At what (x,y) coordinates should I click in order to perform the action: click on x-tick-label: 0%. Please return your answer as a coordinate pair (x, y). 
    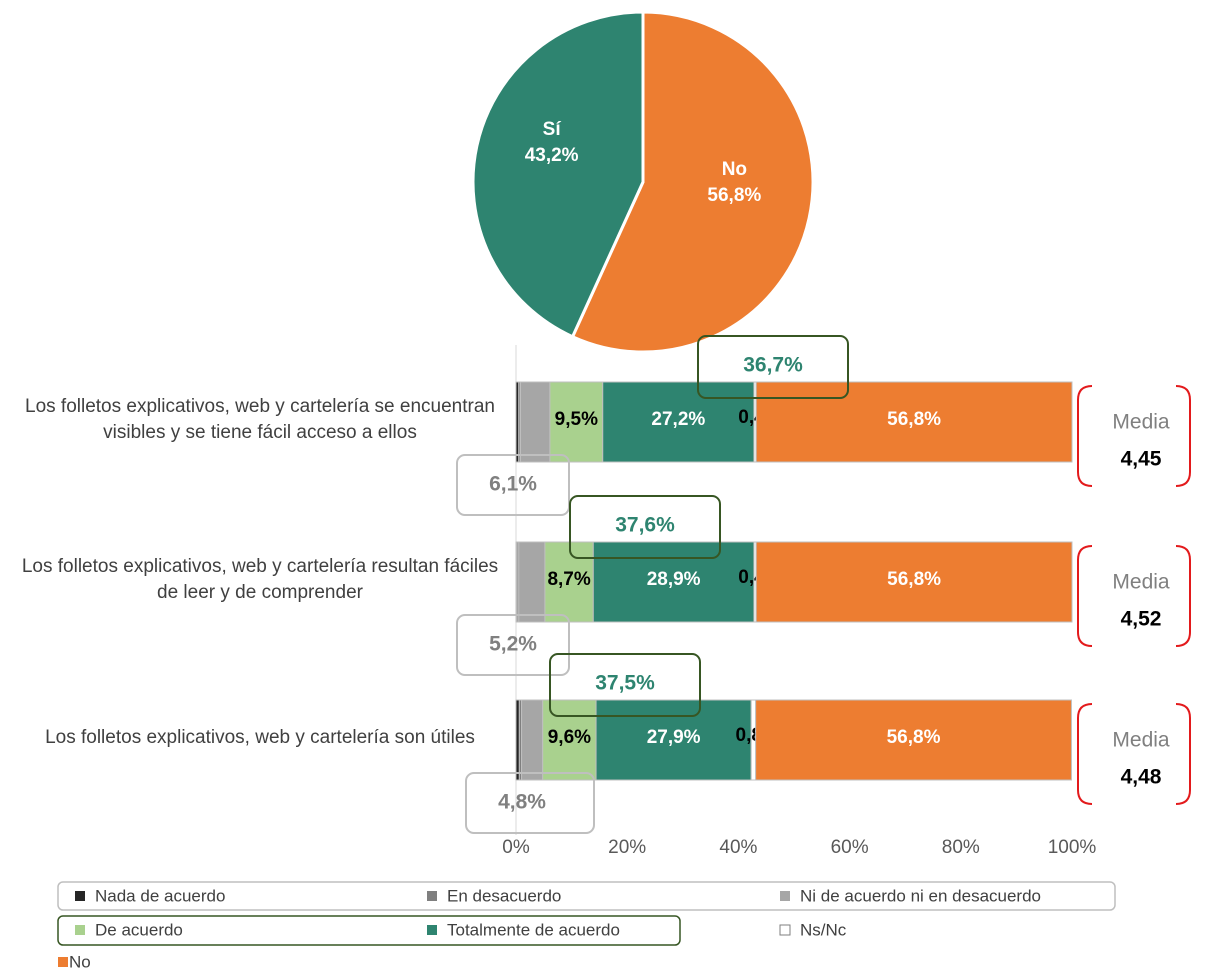
    Looking at the image, I should click on (516, 847).